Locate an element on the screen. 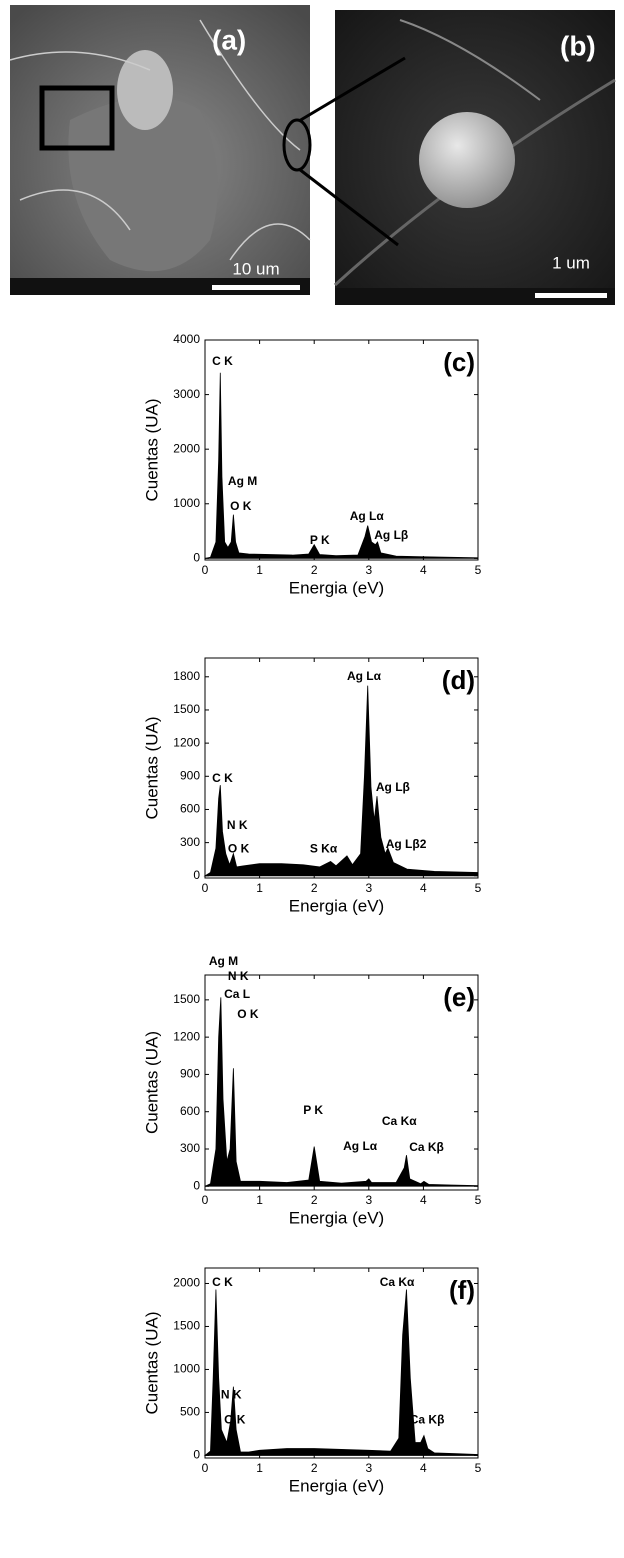 This screenshot has width=624, height=1558. peak-label: Ca L is located at coordinates (237, 994).